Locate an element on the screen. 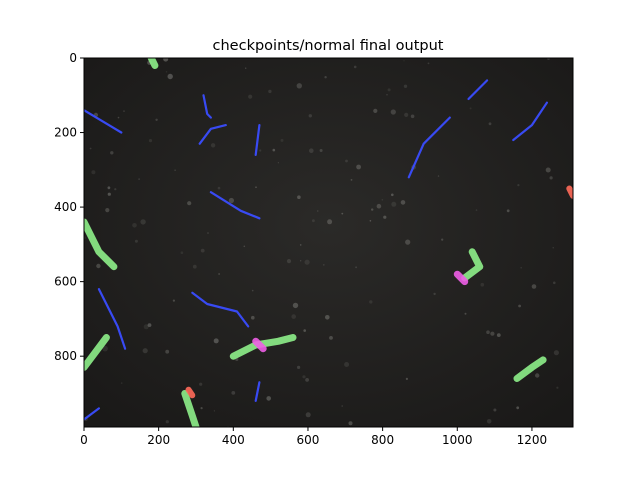  x-tick-label: 200 is located at coordinates (158, 440).